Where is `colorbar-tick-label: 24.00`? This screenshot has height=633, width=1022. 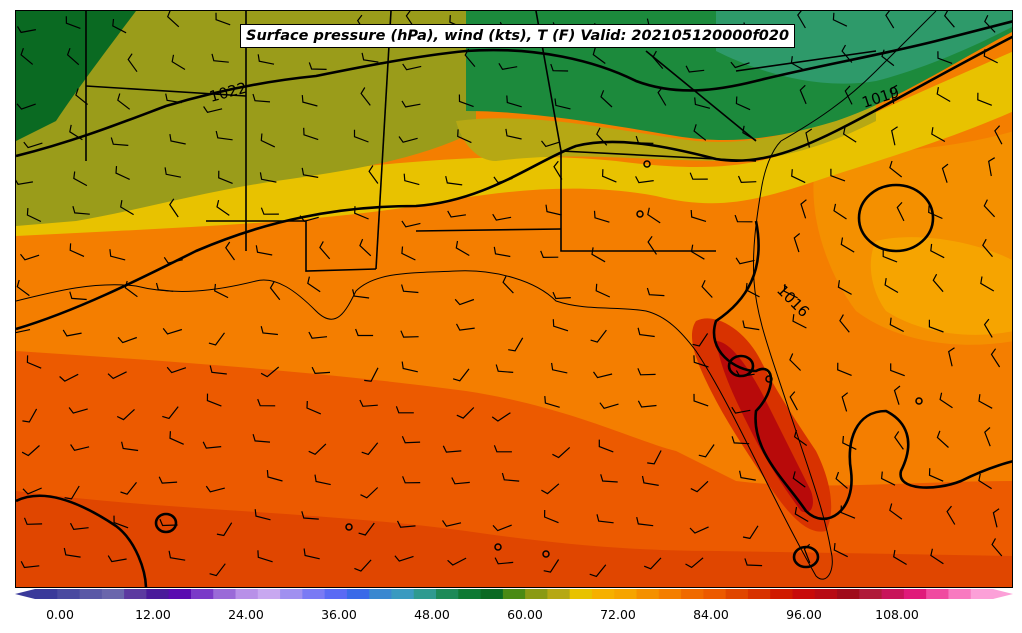
colorbar-tick-label: 24.00 is located at coordinates (246, 614).